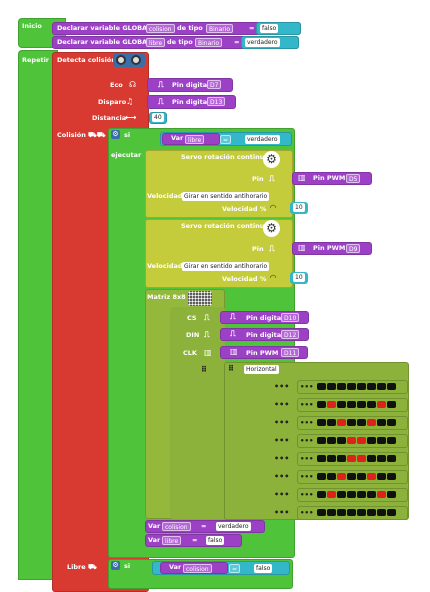 The height and width of the screenshot is (592, 430). I want to click on type-dropdown-1: Binario, so click(220, 28).